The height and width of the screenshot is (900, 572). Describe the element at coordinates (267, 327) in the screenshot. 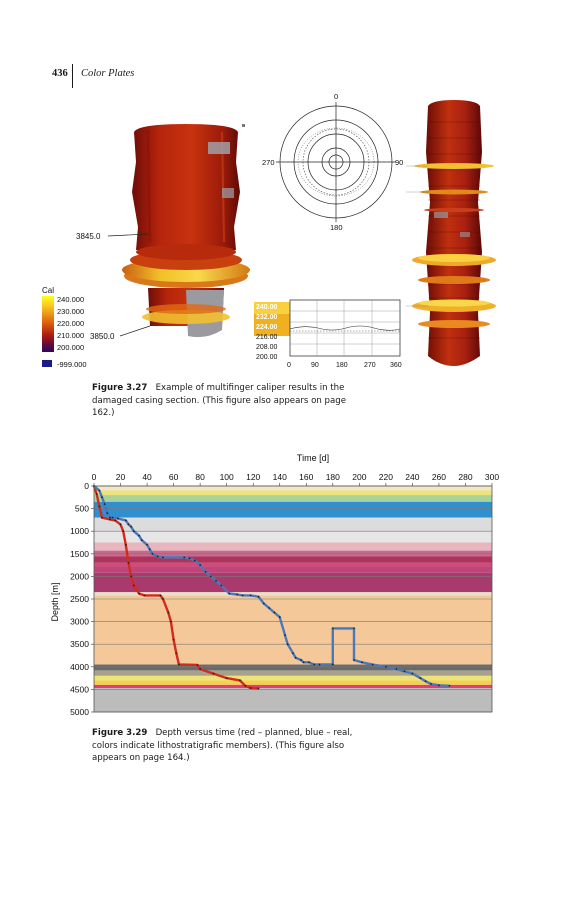

I see `inset-y-label: 224.00` at that location.